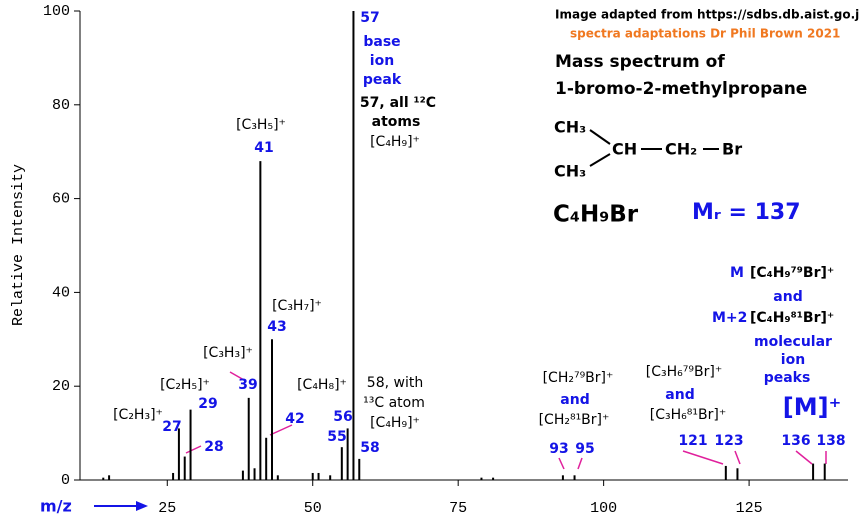 This screenshot has height=516, width=860. I want to click on peak-label: 95, so click(584, 449).